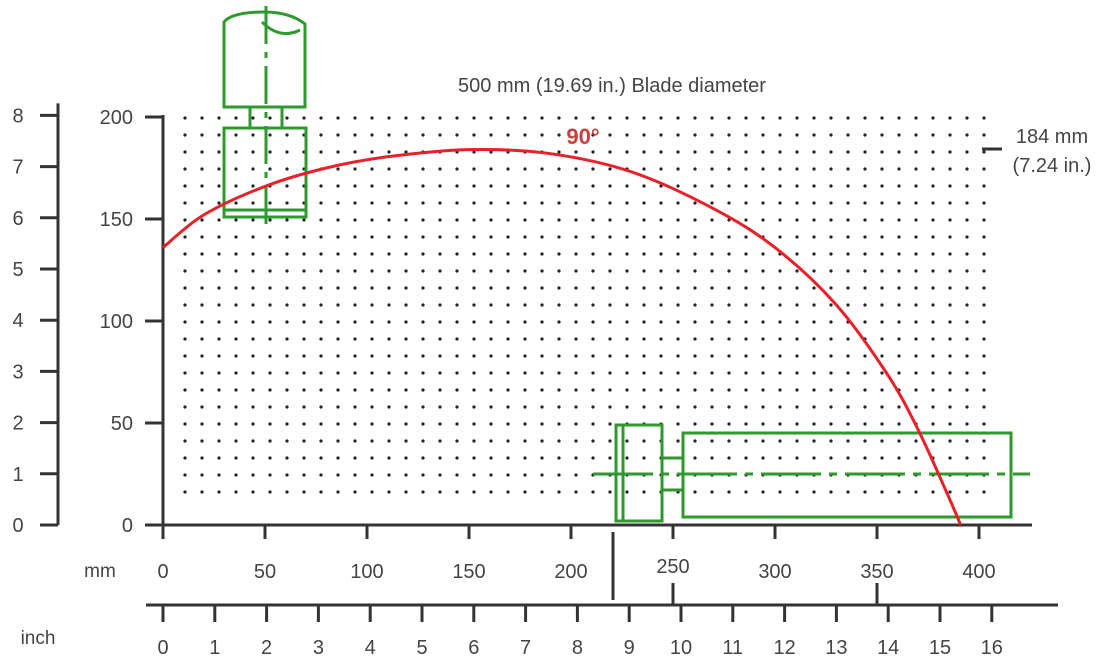 Image resolution: width=1106 pixels, height=667 pixels. I want to click on y-axis-inch-tick-label: 8, so click(17, 116).